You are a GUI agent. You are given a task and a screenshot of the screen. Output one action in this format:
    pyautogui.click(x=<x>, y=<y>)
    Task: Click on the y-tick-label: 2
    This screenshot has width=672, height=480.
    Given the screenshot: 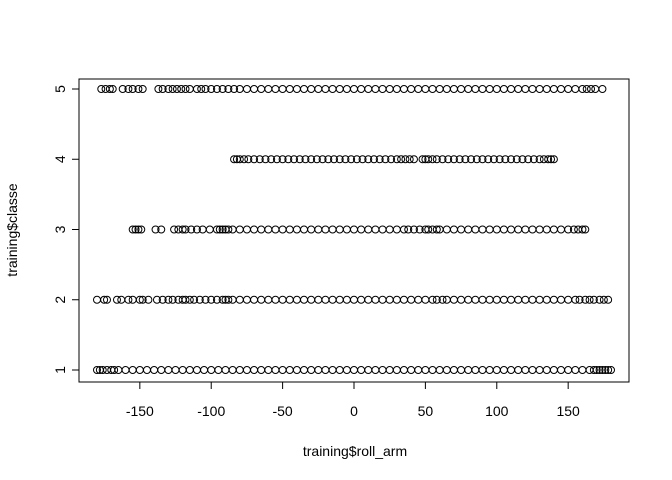 What is the action you would take?
    pyautogui.click(x=60, y=300)
    